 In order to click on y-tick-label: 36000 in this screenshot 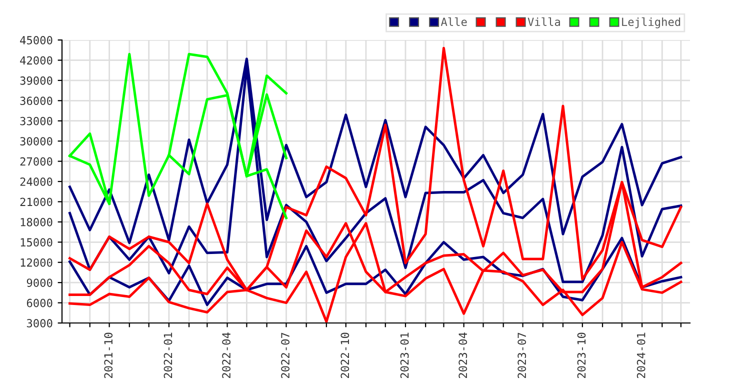, I will do `click(36, 101)`.